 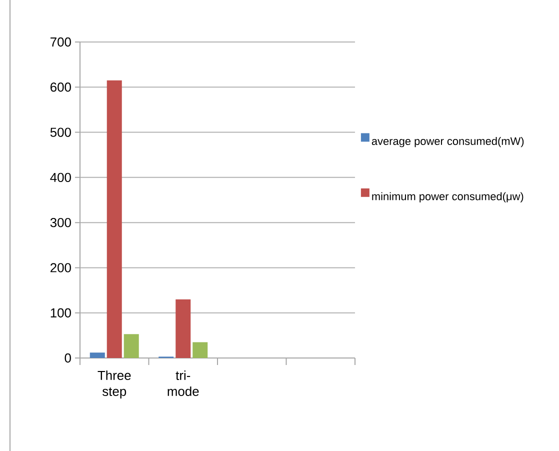 What do you see at coordinates (60, 42) in the screenshot?
I see `y-tick-label: 700` at bounding box center [60, 42].